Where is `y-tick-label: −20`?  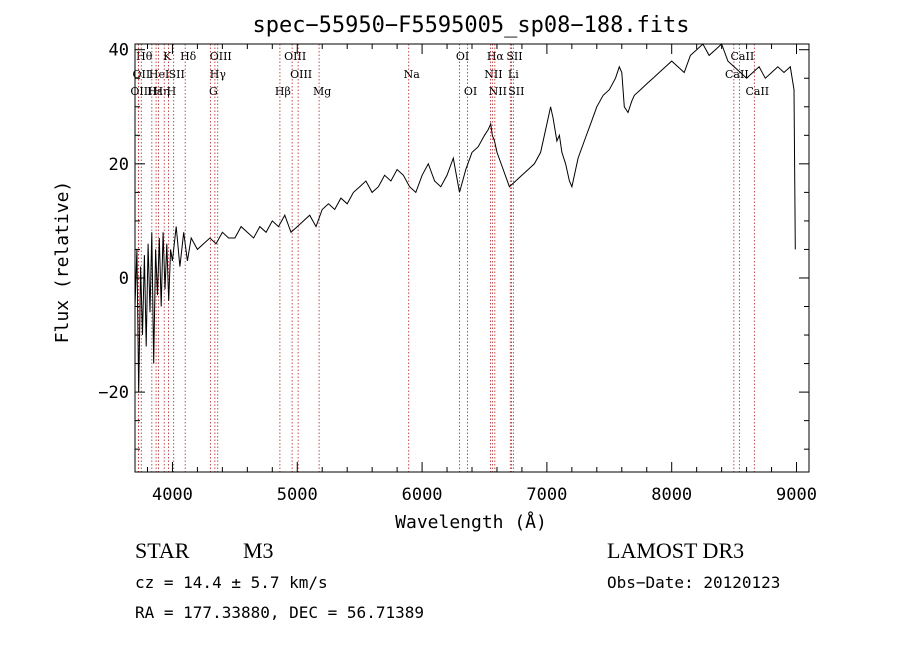 y-tick-label: −20 is located at coordinates (113, 393).